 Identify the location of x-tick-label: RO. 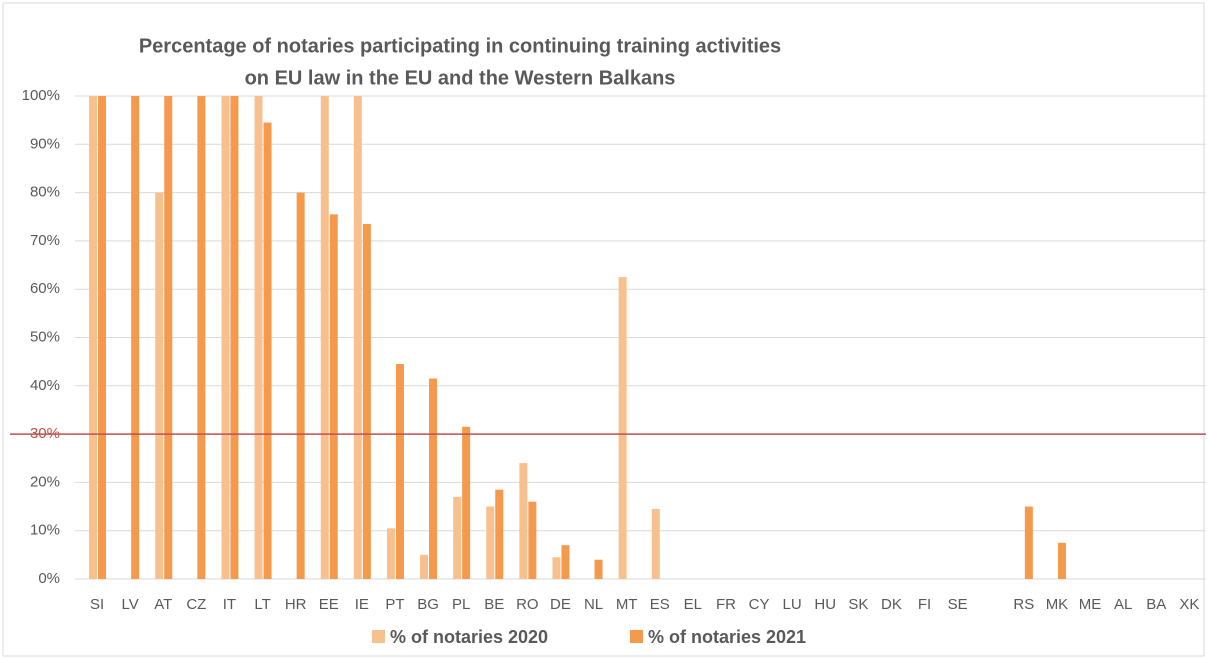
(527, 604).